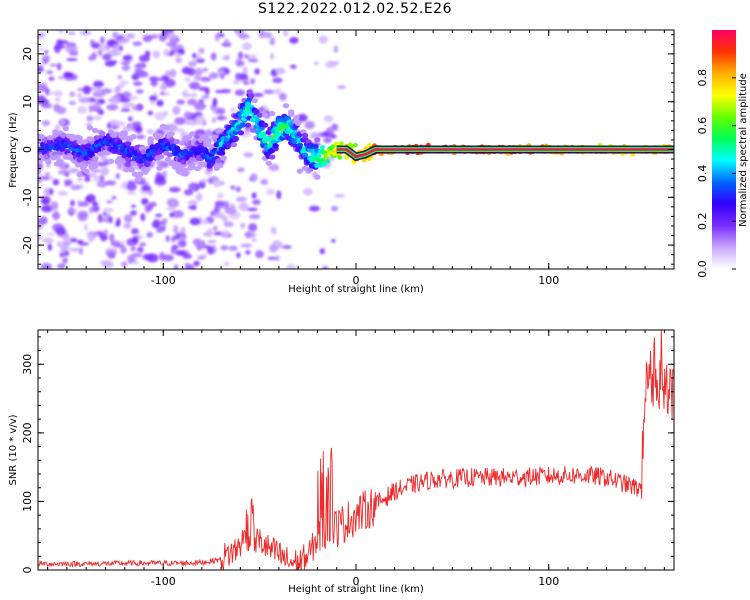  I want to click on y-tick-label: 300, so click(27, 364).